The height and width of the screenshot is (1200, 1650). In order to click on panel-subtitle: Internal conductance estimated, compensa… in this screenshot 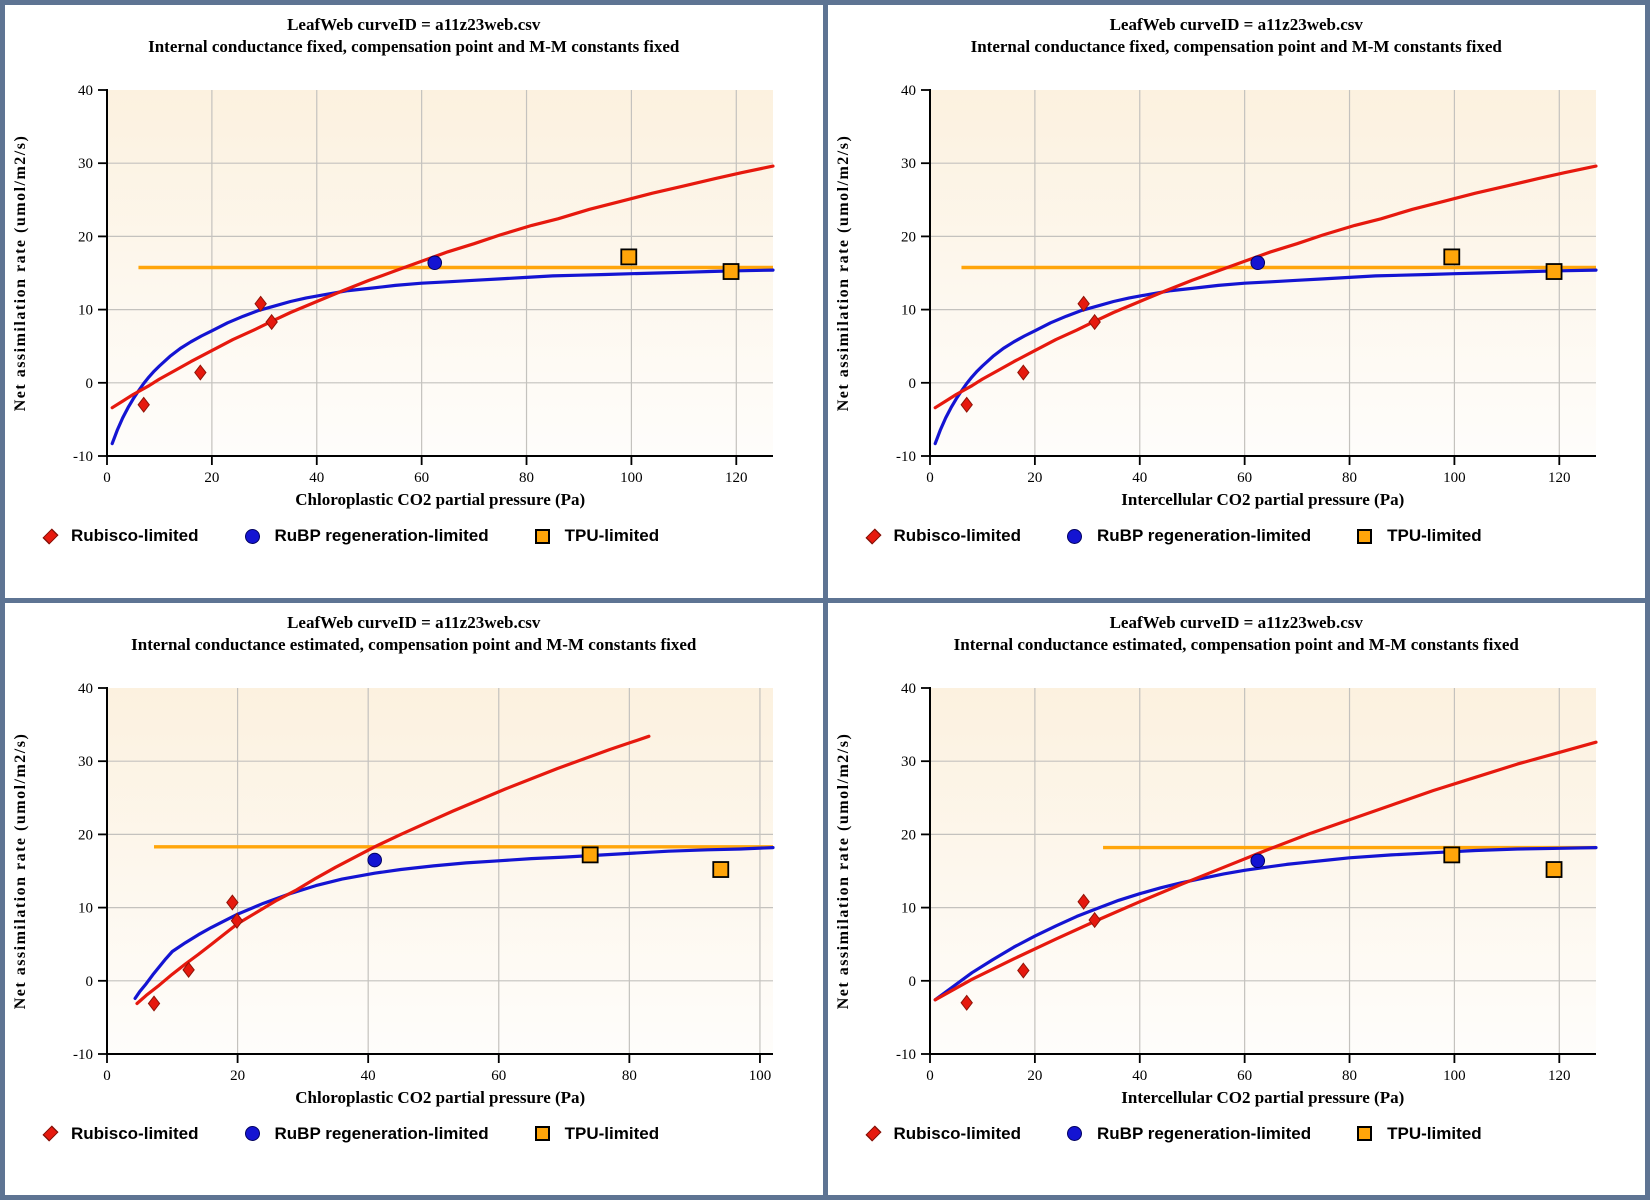, I will do `click(1236, 644)`.